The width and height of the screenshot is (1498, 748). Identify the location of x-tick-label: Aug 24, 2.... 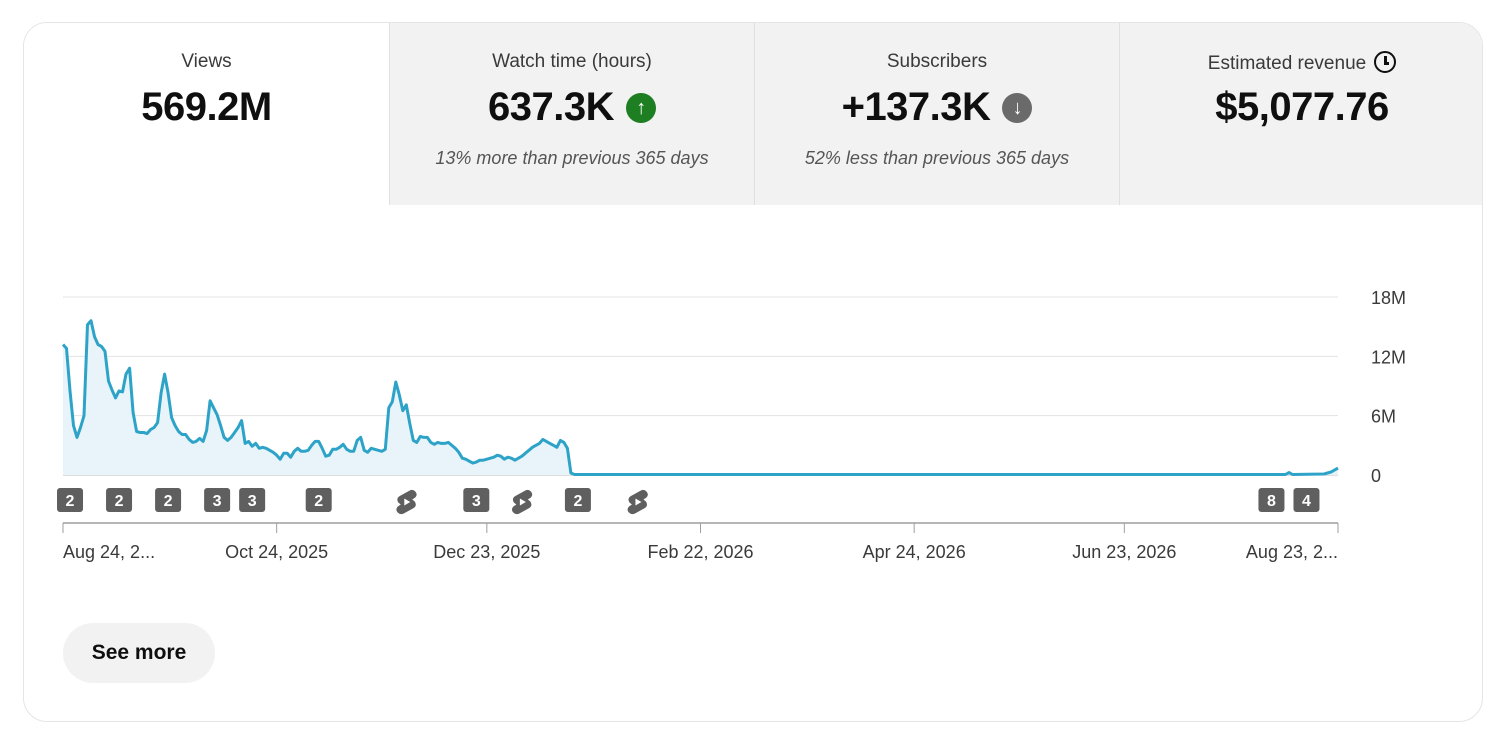
(109, 552).